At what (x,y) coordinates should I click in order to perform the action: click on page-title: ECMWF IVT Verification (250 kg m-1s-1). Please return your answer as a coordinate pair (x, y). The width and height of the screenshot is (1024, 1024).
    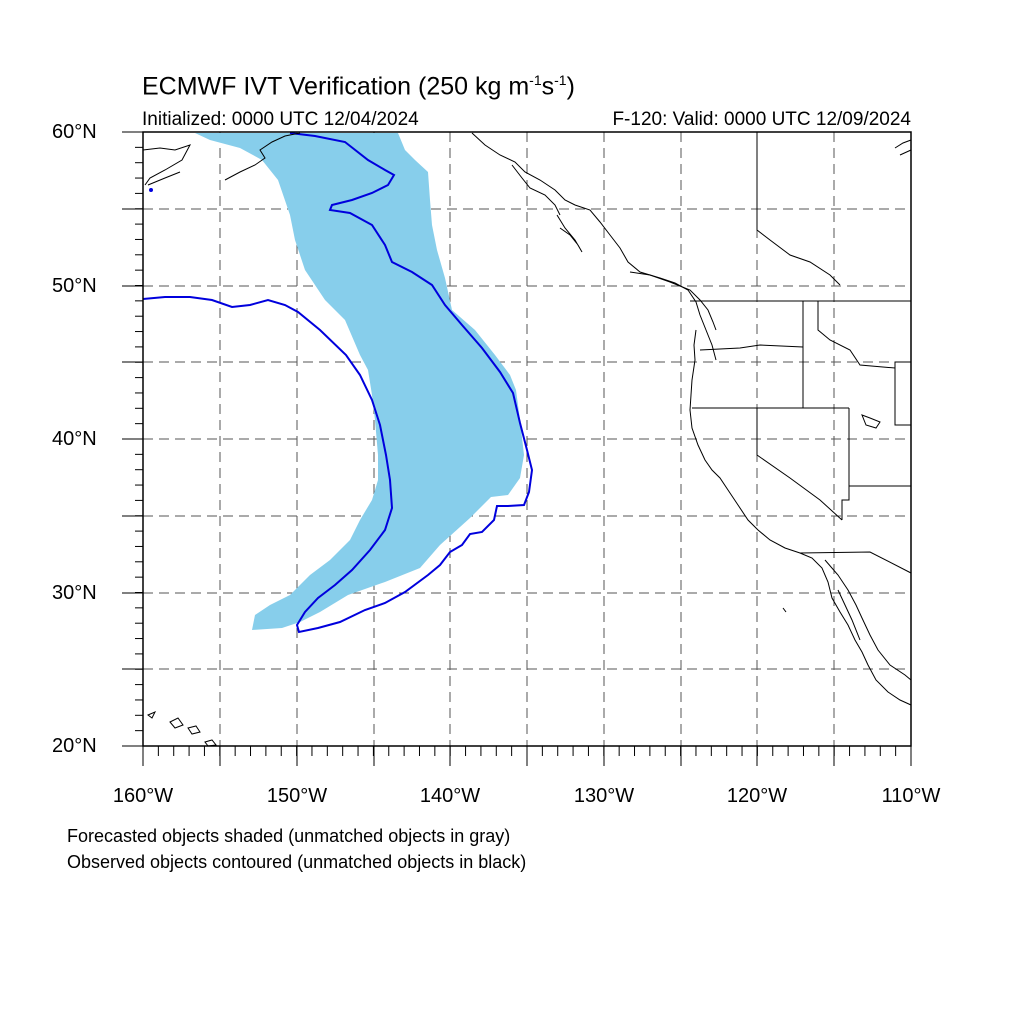
    Looking at the image, I should click on (358, 86).